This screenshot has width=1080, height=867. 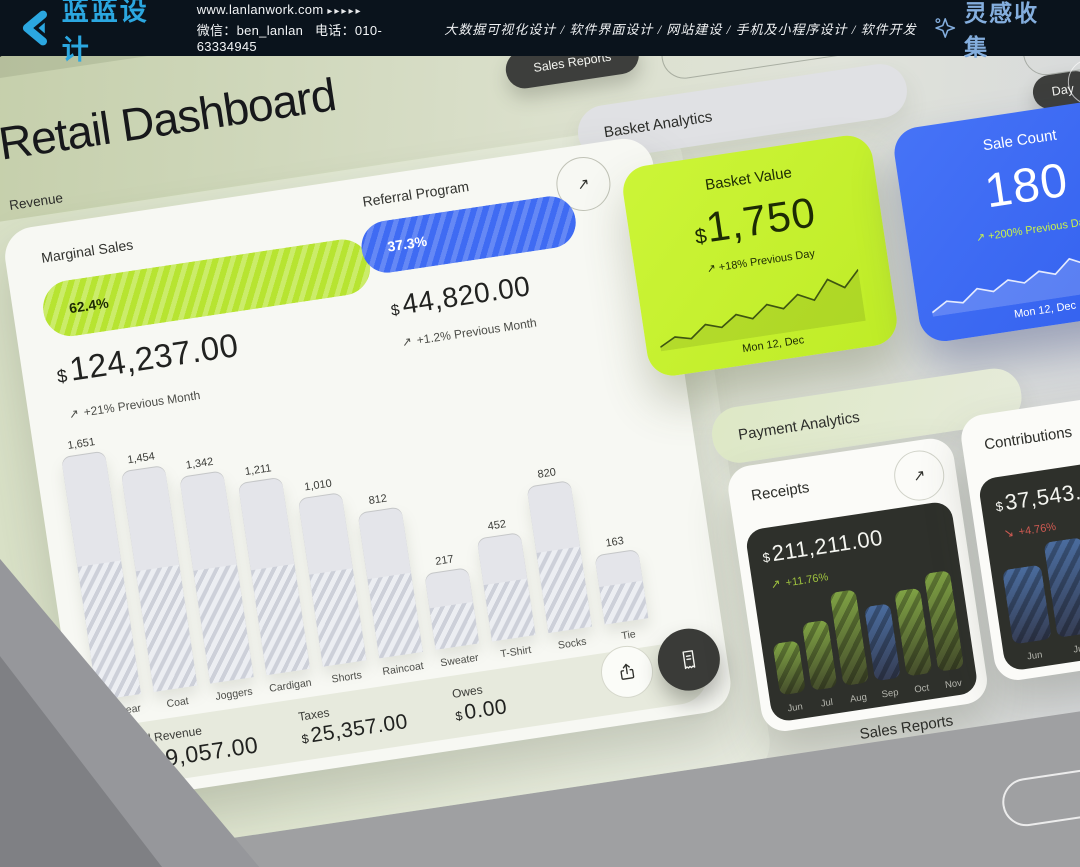 I want to click on tab-sales-reports: Sales Reports, so click(x=572, y=73).